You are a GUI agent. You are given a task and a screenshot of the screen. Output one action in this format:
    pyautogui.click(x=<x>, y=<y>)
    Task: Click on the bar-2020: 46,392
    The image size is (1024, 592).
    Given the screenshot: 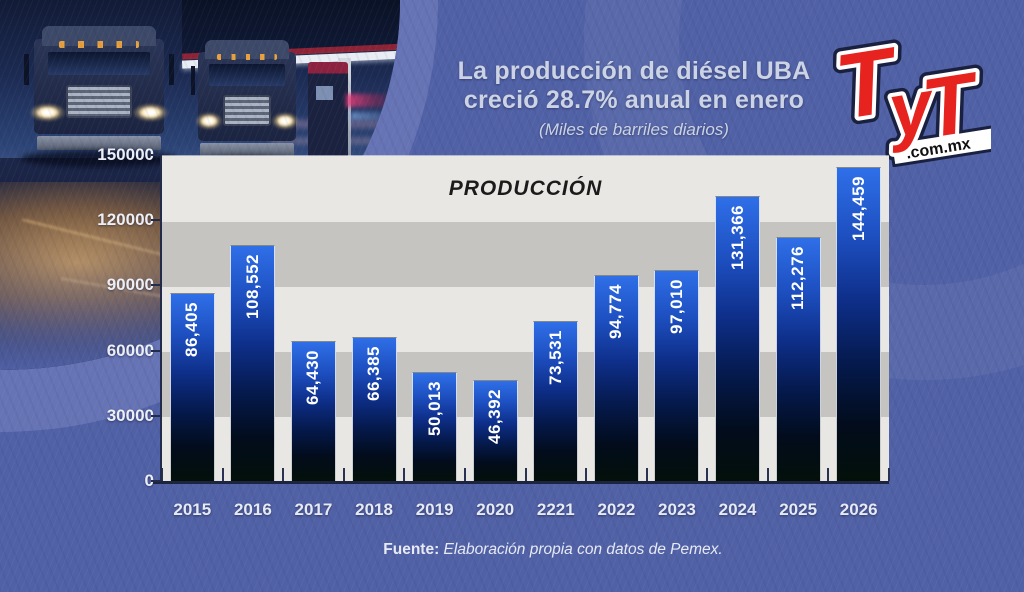 What is the action you would take?
    pyautogui.click(x=495, y=430)
    